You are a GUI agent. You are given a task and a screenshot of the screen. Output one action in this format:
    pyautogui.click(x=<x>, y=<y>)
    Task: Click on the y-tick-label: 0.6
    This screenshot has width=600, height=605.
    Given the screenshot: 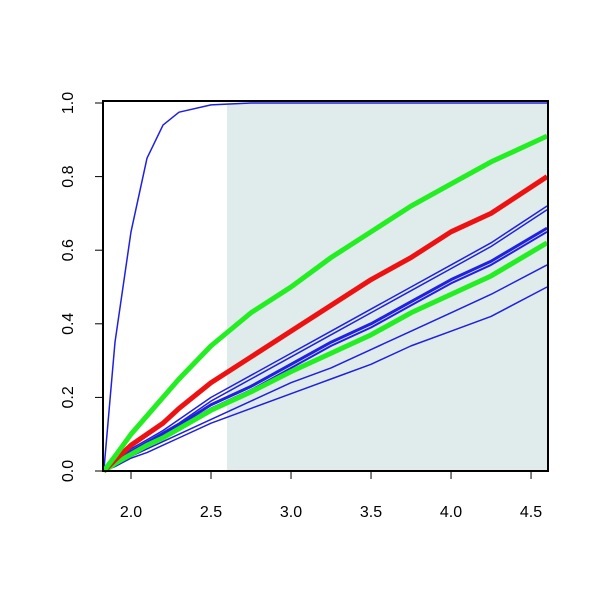 What is the action you would take?
    pyautogui.click(x=68, y=250)
    